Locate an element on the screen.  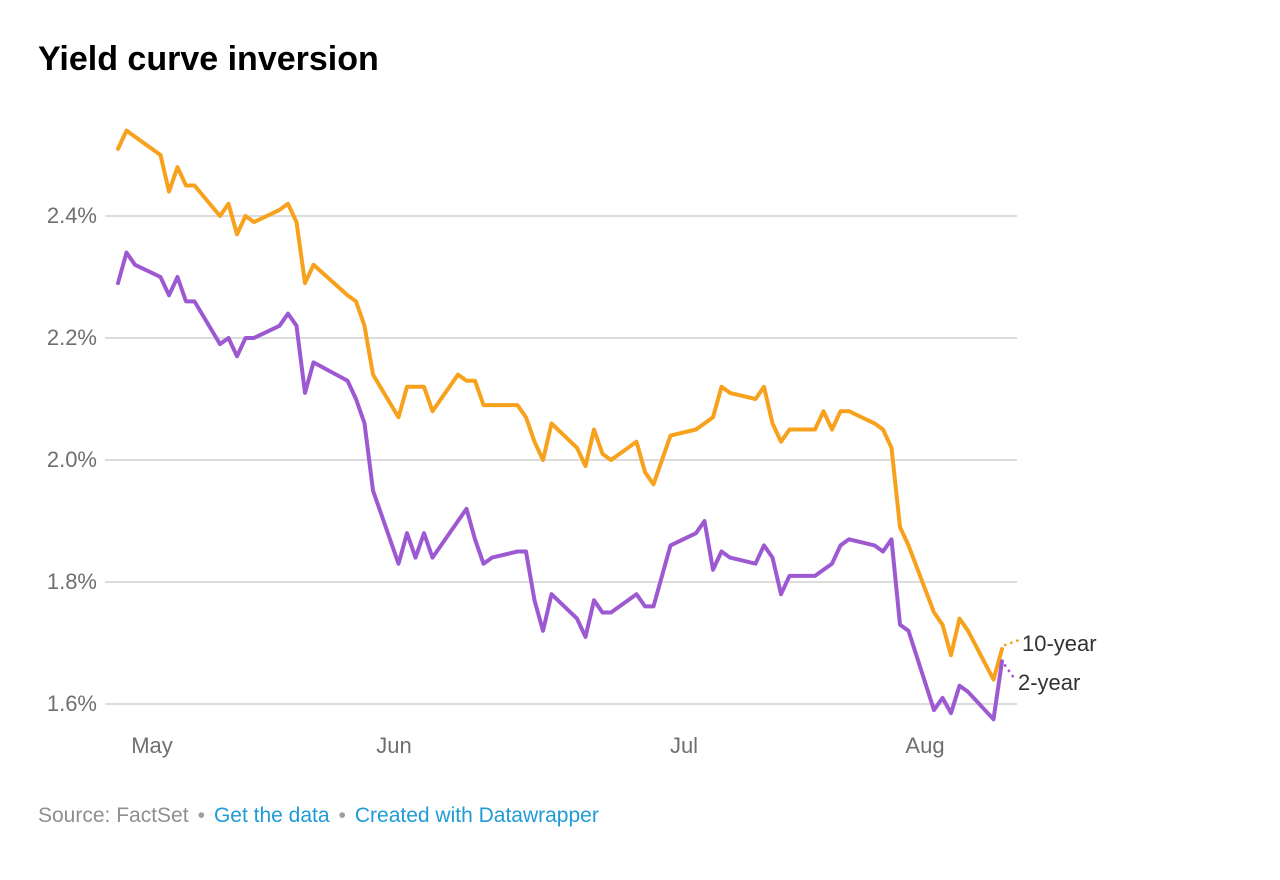
series-end-label-2-year: 2-year is located at coordinates (1049, 682).